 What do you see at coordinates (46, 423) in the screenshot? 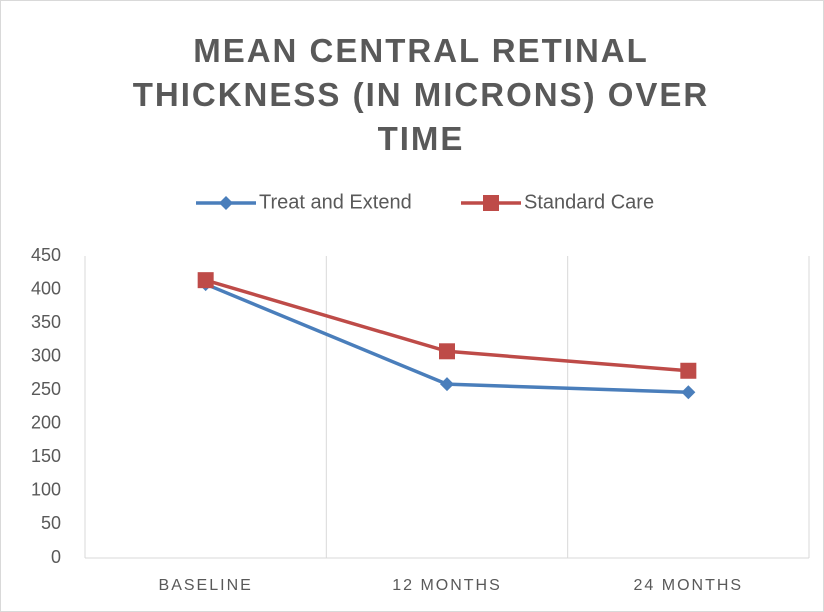
I see `y-tick-label: 200` at bounding box center [46, 423].